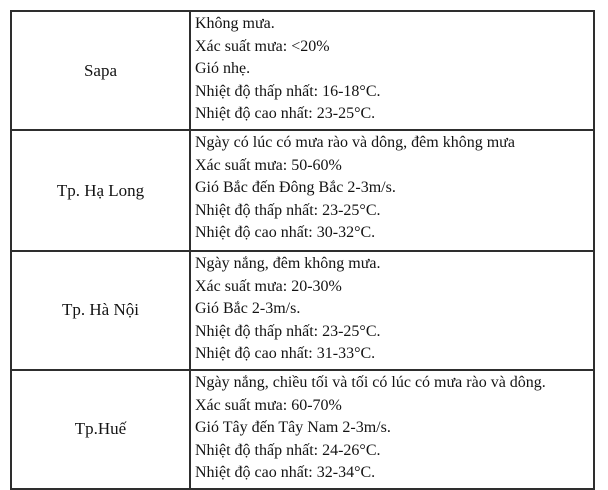 The height and width of the screenshot is (490, 608). I want to click on forecast-line: Không mưa., so click(235, 23).